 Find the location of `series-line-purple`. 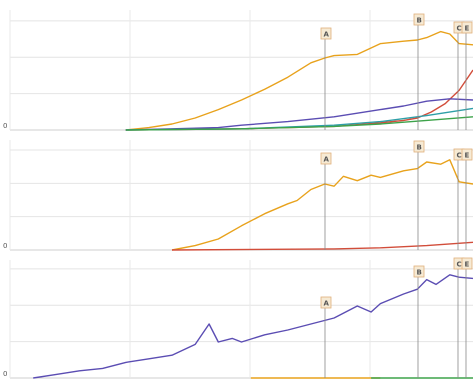

series-line-purple is located at coordinates (299, 114).